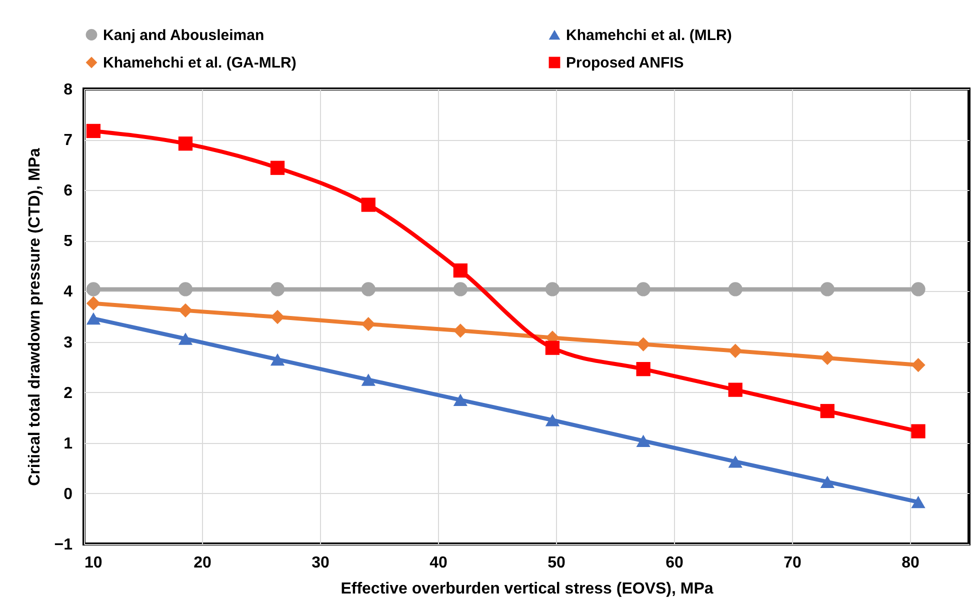  What do you see at coordinates (68, 494) in the screenshot?
I see `y-tick-label: 0` at bounding box center [68, 494].